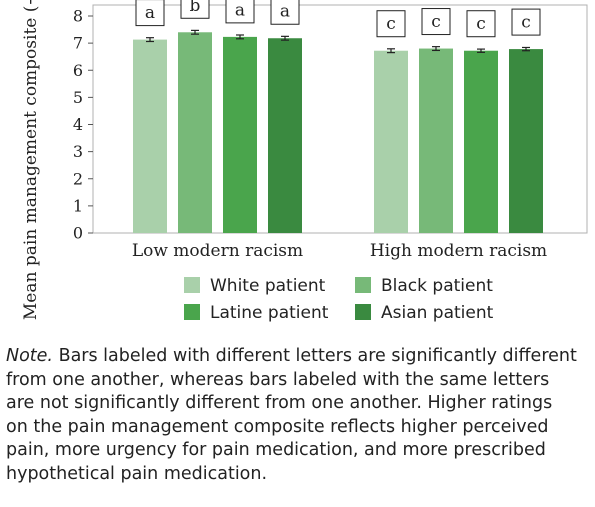 This screenshot has width=595, height=507. I want to click on y-axis: 0 1 2 3 4 5 6 7 8, so click(83, 125).